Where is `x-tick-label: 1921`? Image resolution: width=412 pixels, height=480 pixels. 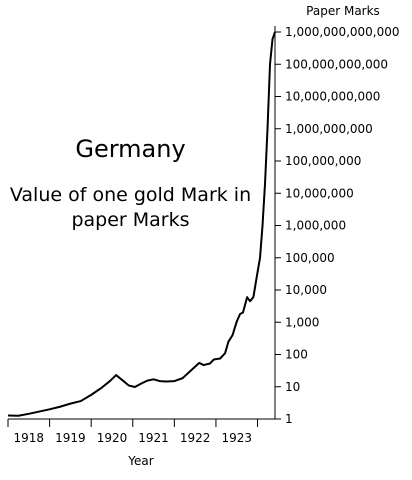 x-tick-label: 1921 is located at coordinates (153, 438).